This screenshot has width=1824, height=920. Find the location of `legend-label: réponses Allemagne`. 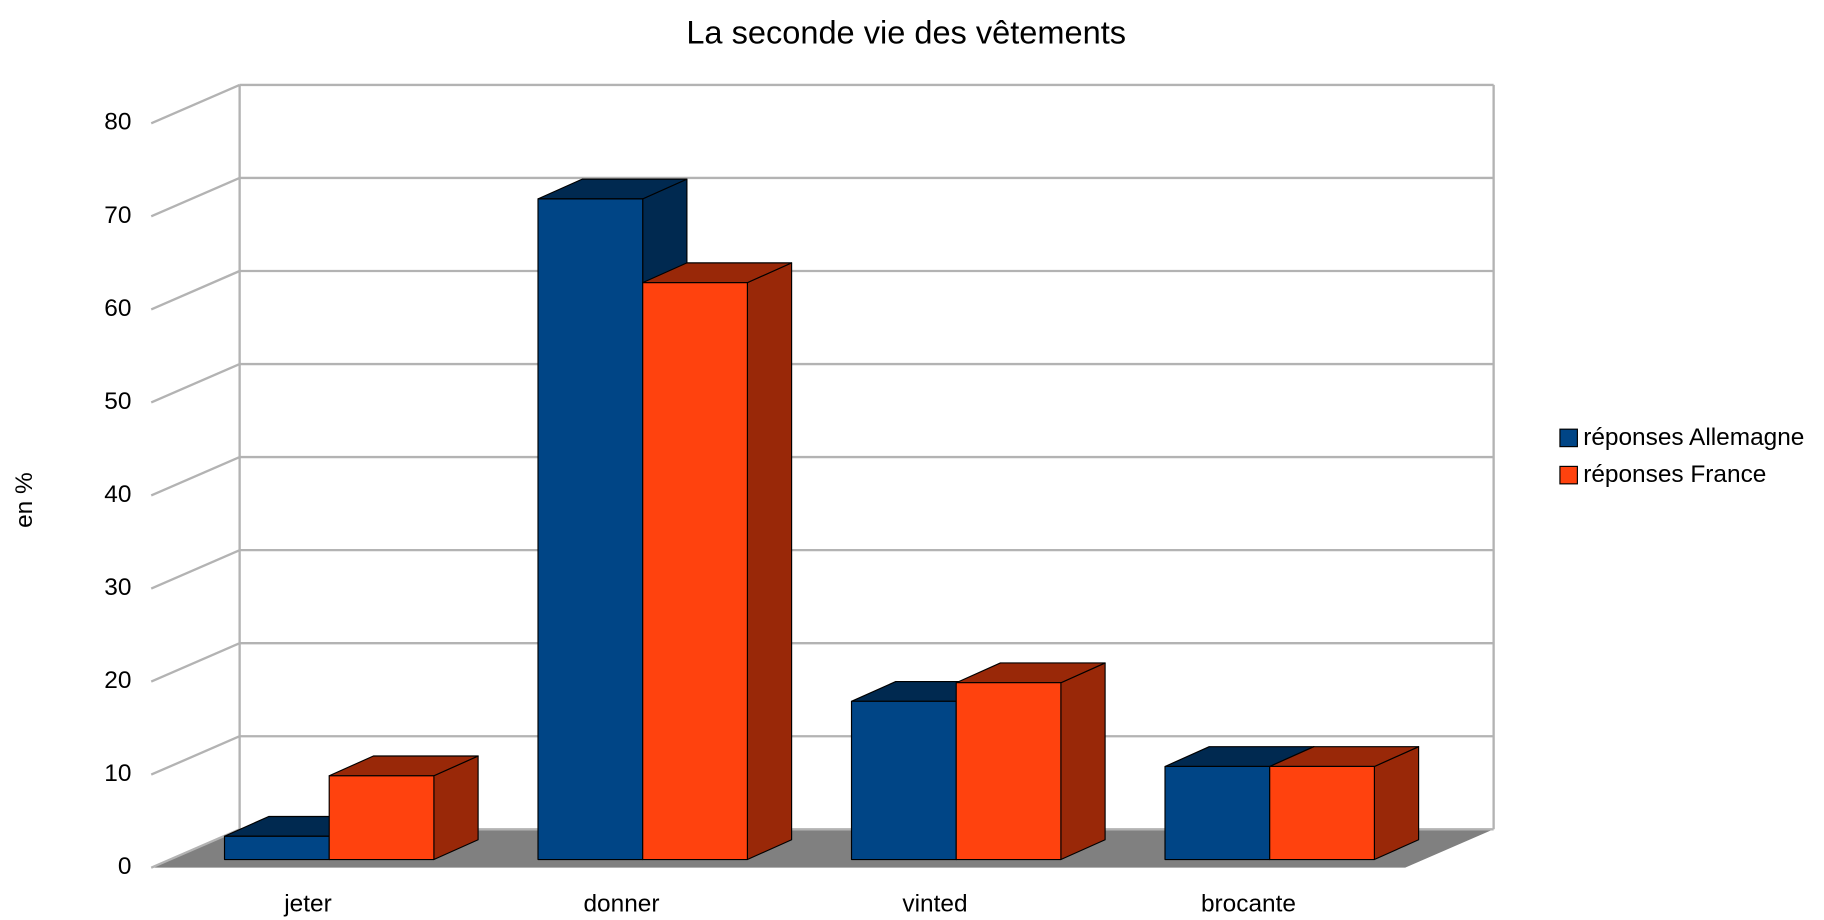

legend-label: réponses Allemagne is located at coordinates (1693, 437).